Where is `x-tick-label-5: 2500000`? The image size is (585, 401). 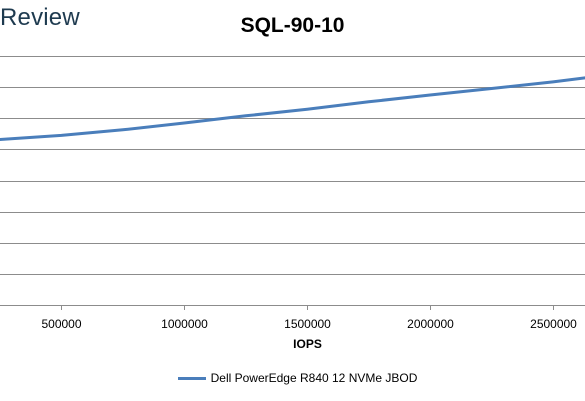 x-tick-label-5: 2500000 is located at coordinates (553, 324).